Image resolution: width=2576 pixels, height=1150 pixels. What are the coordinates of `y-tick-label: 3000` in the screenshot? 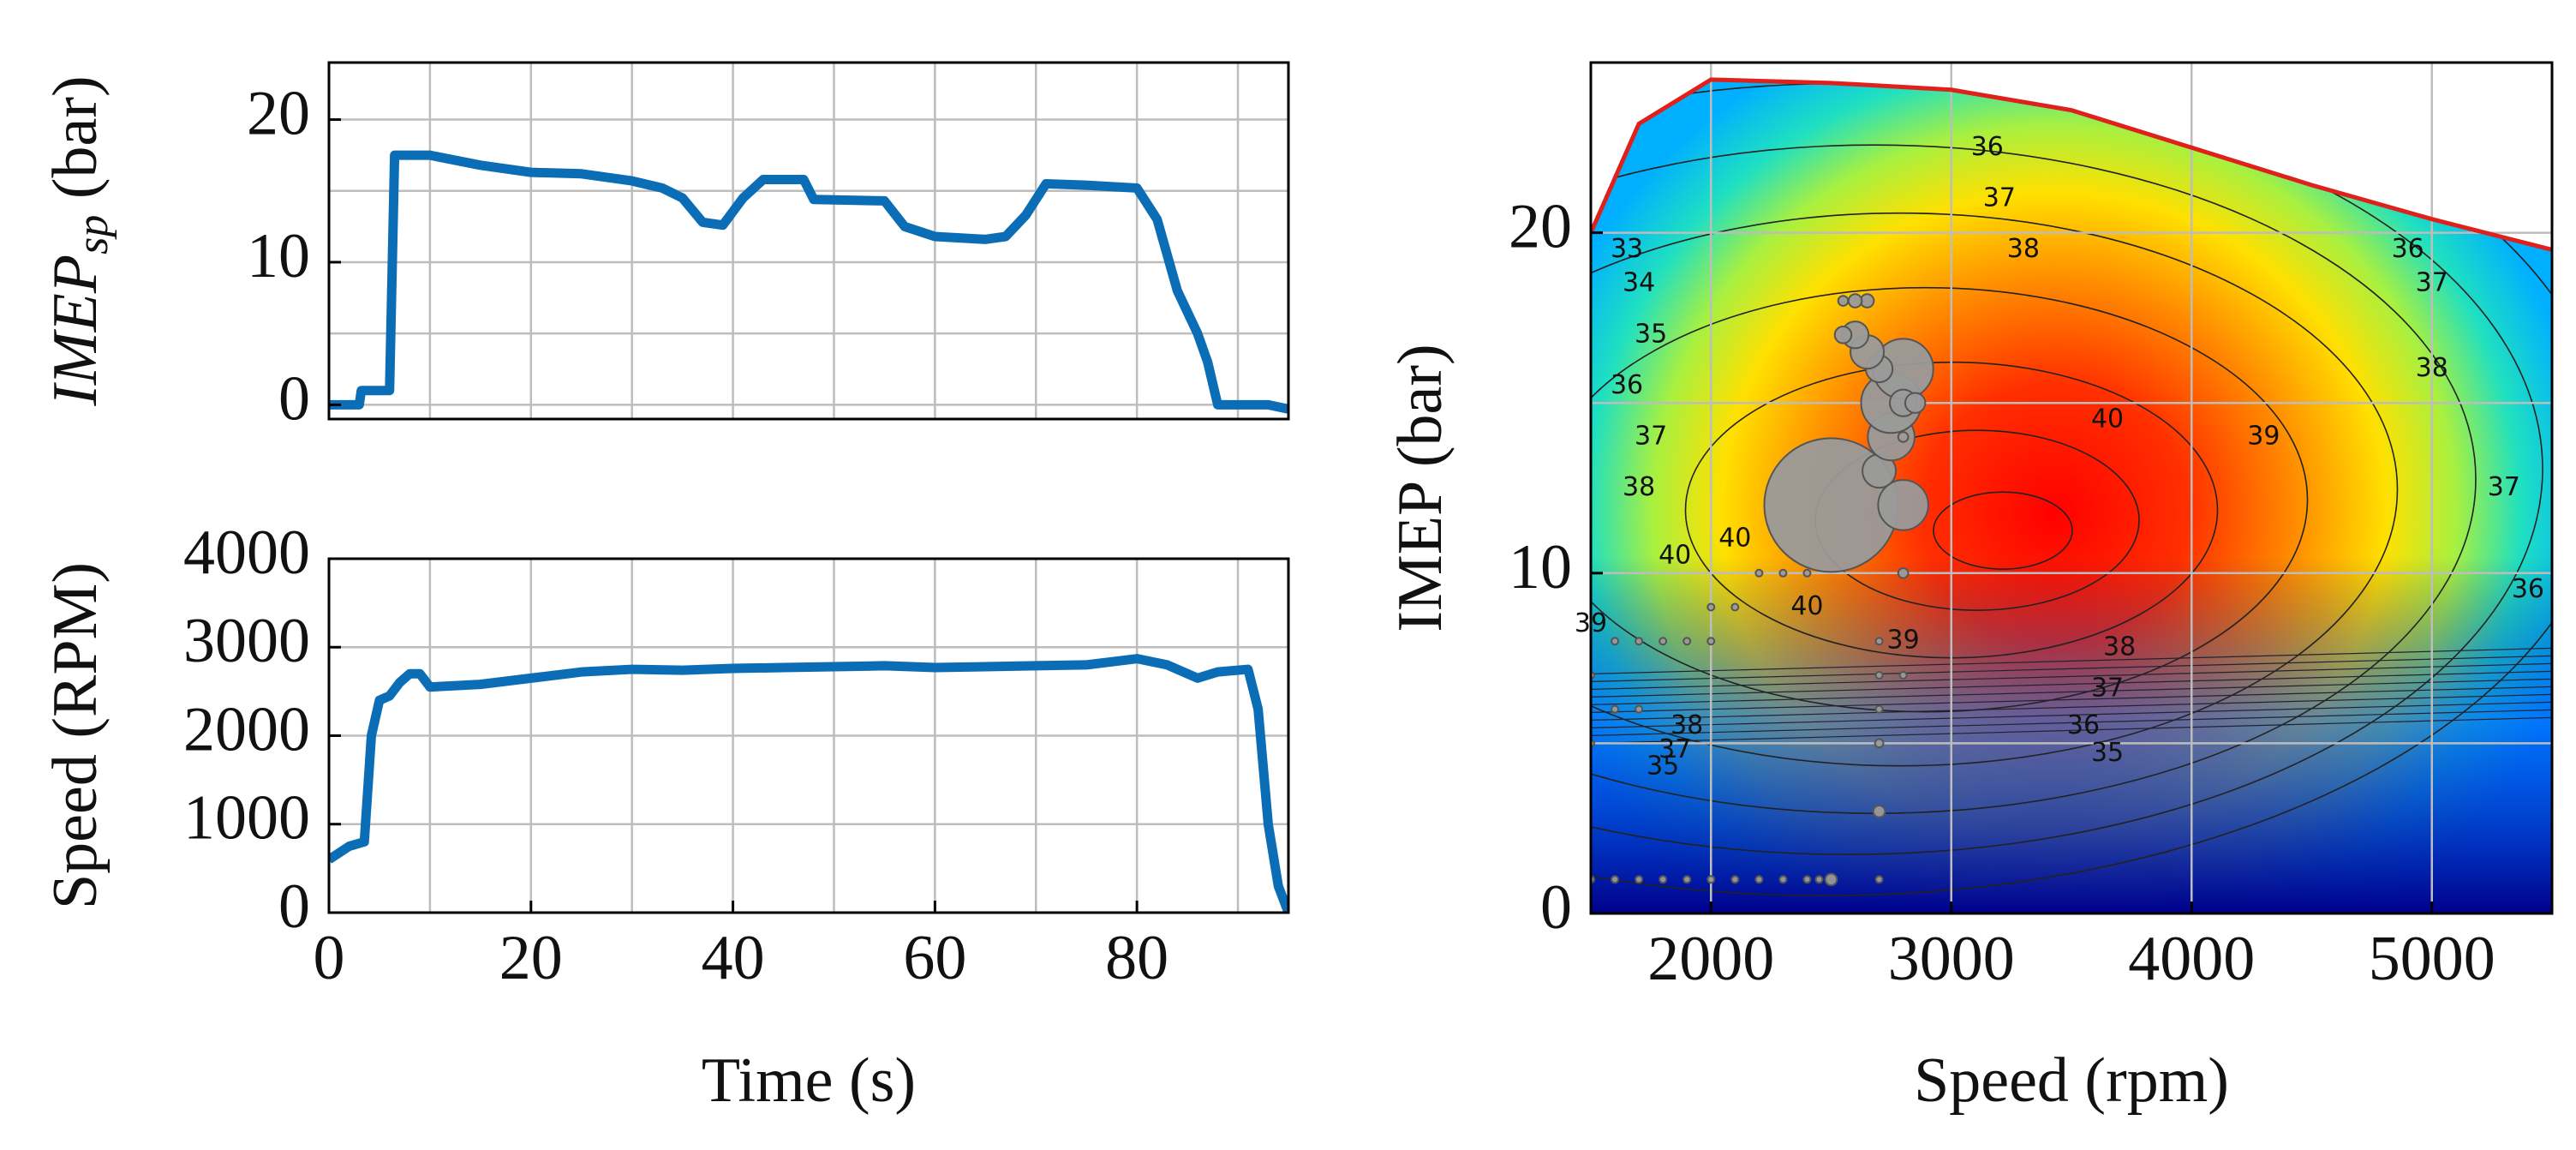 It's located at (247, 641).